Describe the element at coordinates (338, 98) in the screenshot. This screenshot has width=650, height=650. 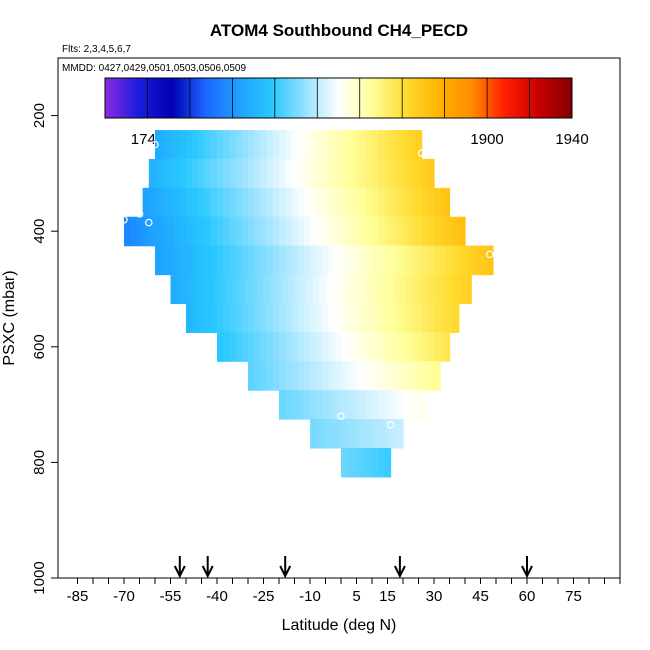
I see `colorbar-gradient` at that location.